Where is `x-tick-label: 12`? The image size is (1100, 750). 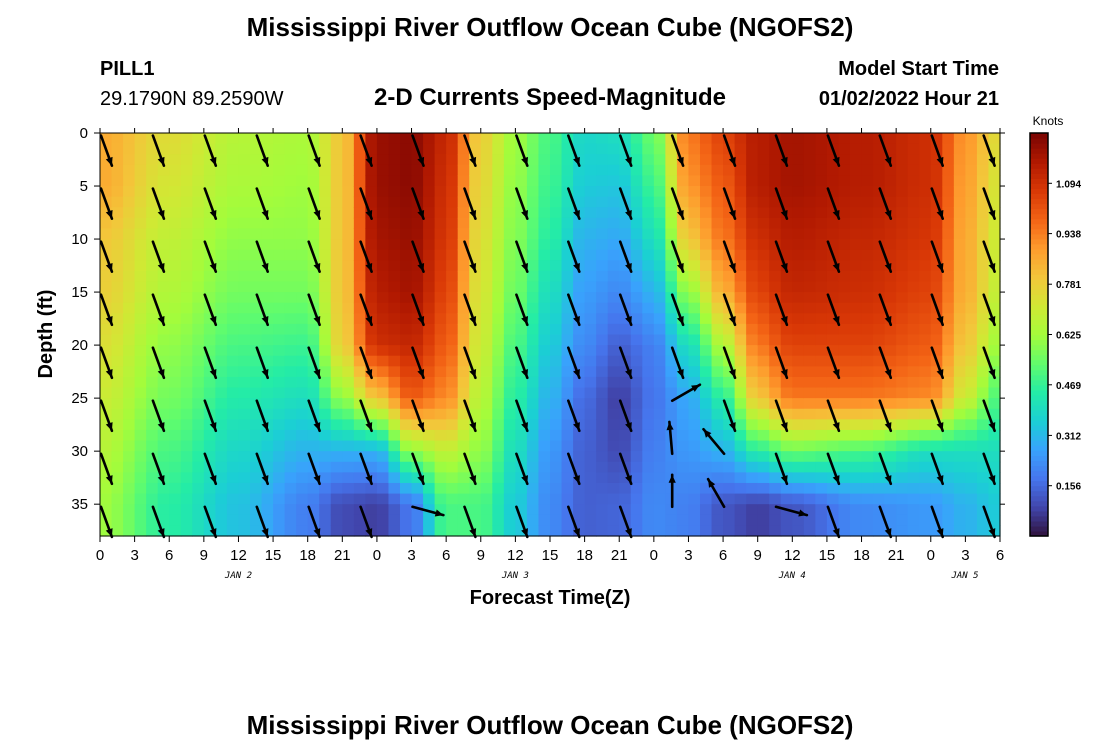 x-tick-label: 12 is located at coordinates (792, 555).